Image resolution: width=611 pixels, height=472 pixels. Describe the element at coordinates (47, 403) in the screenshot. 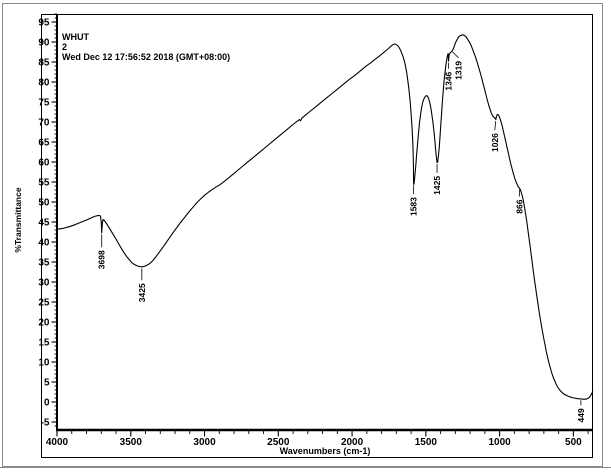

I see `y-tick-label: 0` at that location.